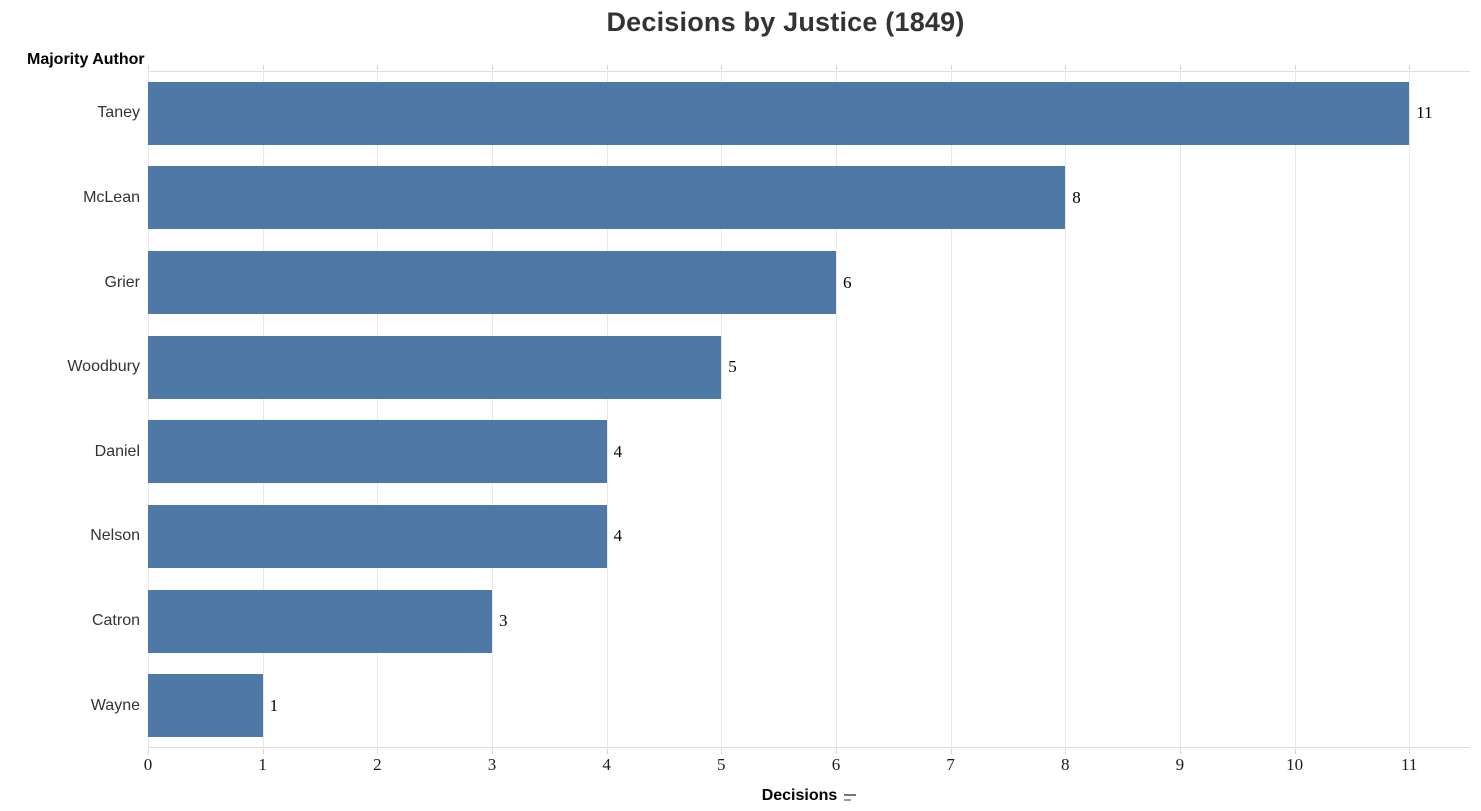 This screenshot has height=811, width=1481. What do you see at coordinates (606, 764) in the screenshot?
I see `x-tick-label: 4` at bounding box center [606, 764].